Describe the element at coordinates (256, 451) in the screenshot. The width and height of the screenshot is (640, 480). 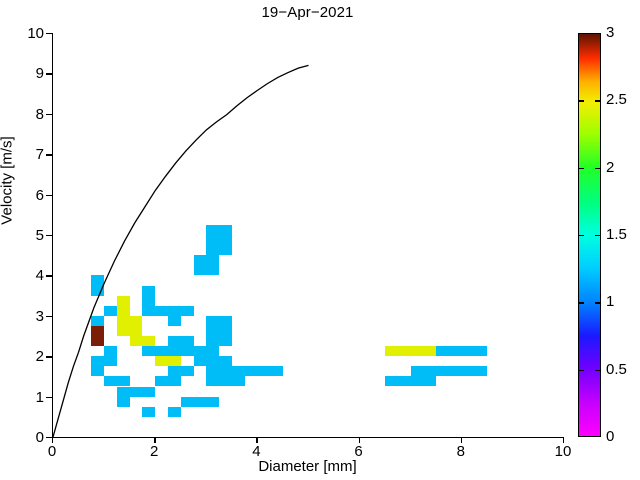
I see `x-tick-label: 4` at that location.